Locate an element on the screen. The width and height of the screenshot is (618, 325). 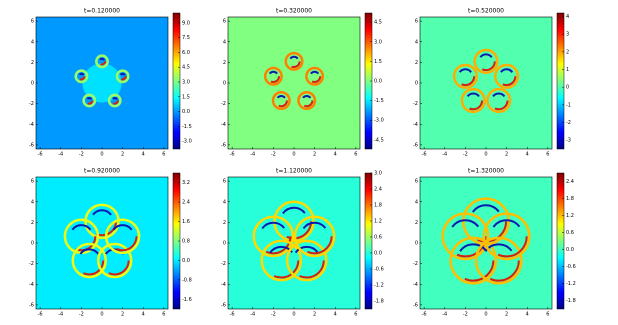
panel-title: t=1.120000 is located at coordinates (294, 171).